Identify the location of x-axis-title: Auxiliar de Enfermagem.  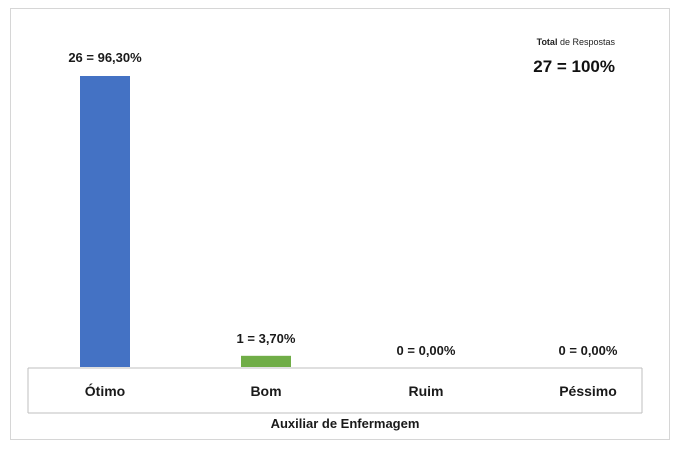
(345, 423).